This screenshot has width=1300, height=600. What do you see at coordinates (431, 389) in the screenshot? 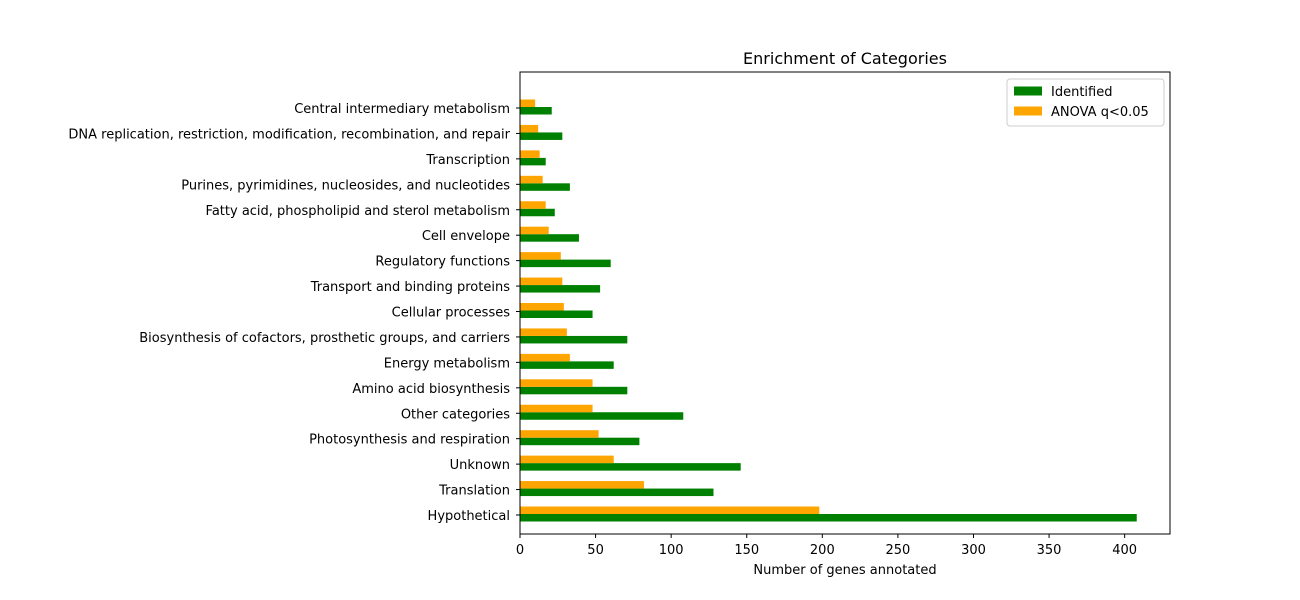
I see `y-tick-label: Amino acid biosynthesis` at bounding box center [431, 389].